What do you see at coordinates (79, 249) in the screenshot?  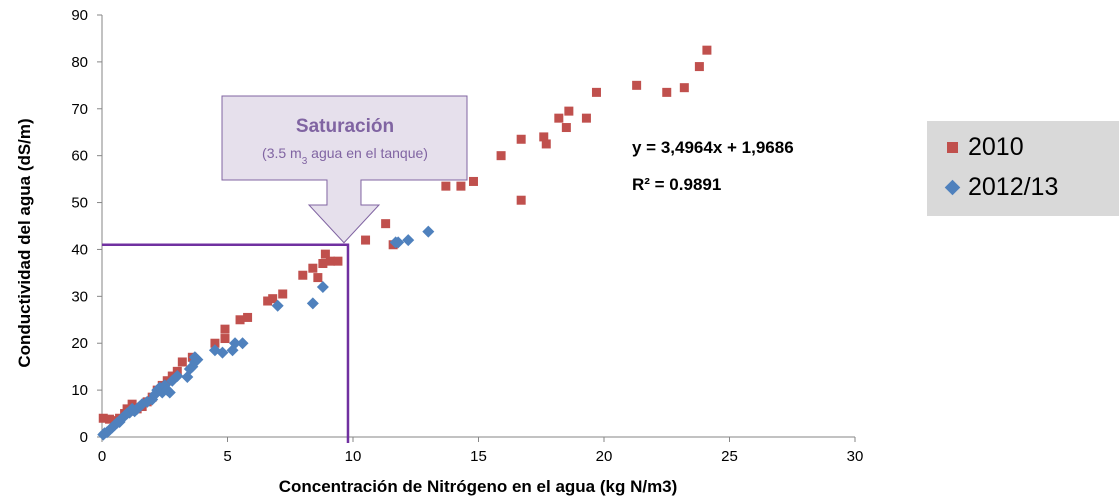 I see `y-tick-label: 40` at bounding box center [79, 249].